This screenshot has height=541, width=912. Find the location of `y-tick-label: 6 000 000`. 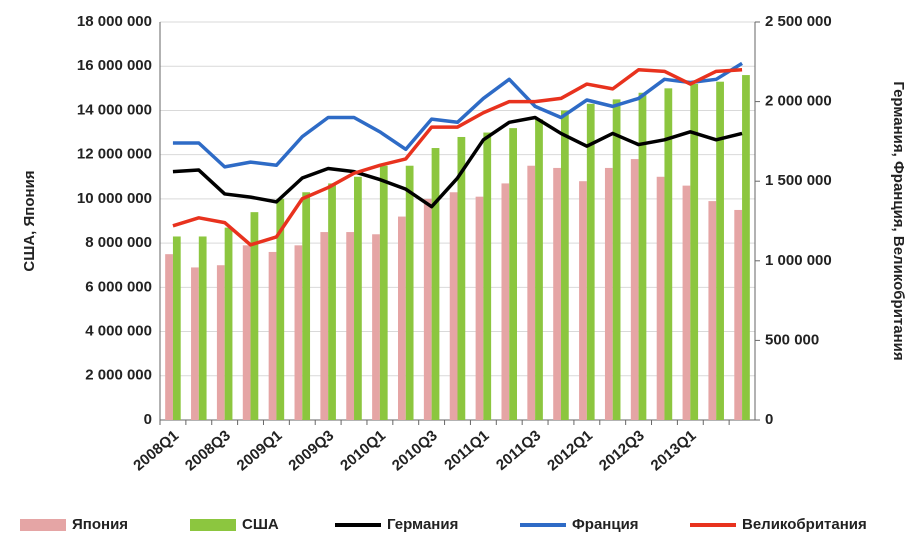

y-tick-label: 6 000 000 is located at coordinates (118, 286).